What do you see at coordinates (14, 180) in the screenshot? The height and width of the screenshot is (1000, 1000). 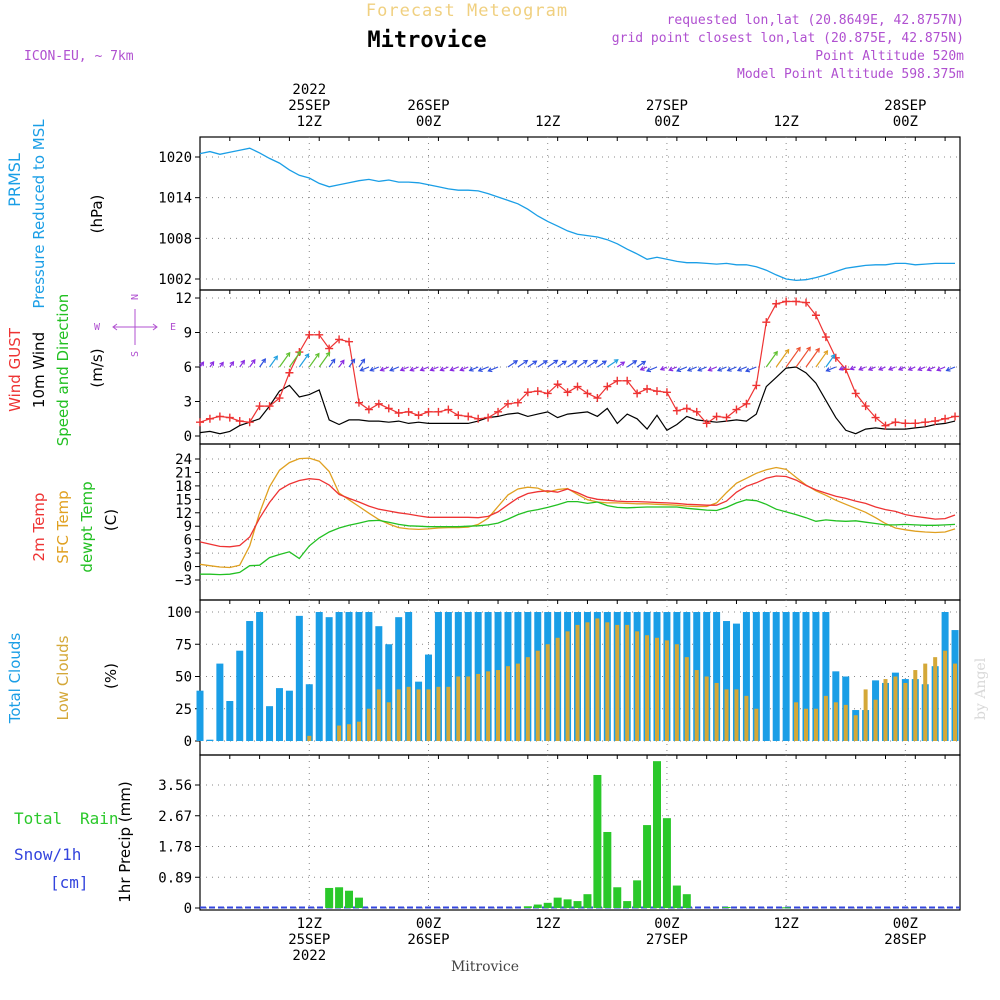 I see `pressure-label-1: PRMSL` at bounding box center [14, 180].